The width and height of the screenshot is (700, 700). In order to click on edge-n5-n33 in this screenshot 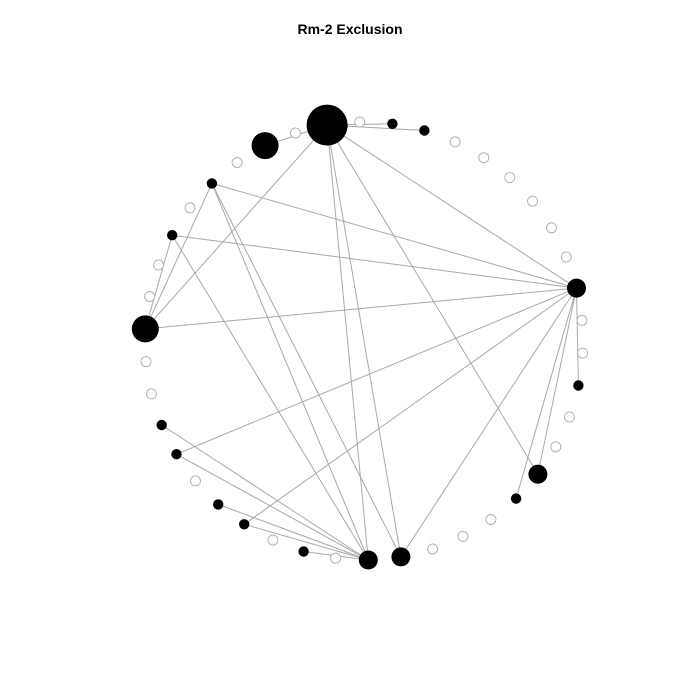, I will do `click(394, 235)`.